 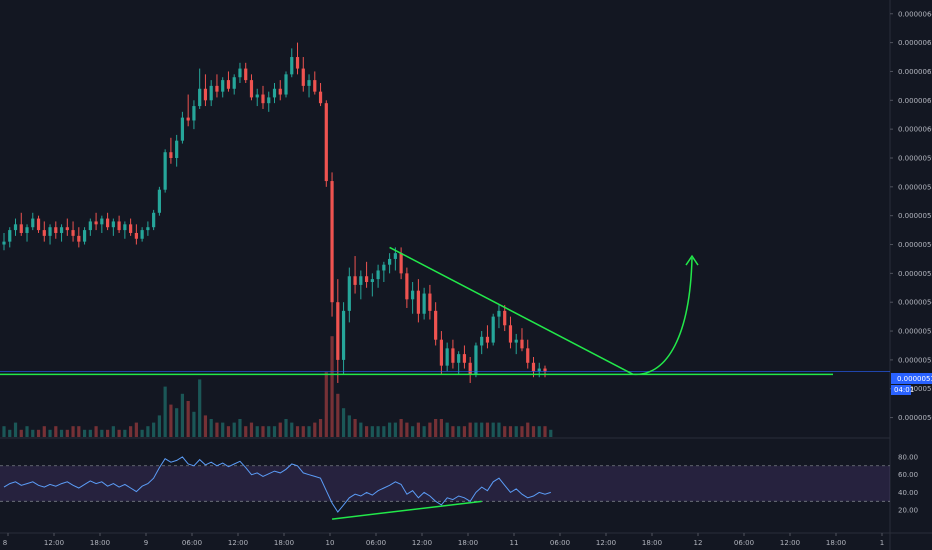 What do you see at coordinates (330, 543) in the screenshot?
I see `time-tick-label: 10` at bounding box center [330, 543].